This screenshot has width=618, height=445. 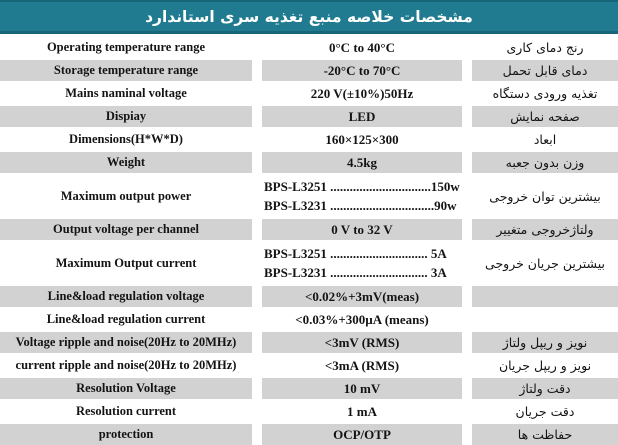 I want to click on spec-label-en-cell: Line&load regulation voltage, so click(x=126, y=296).